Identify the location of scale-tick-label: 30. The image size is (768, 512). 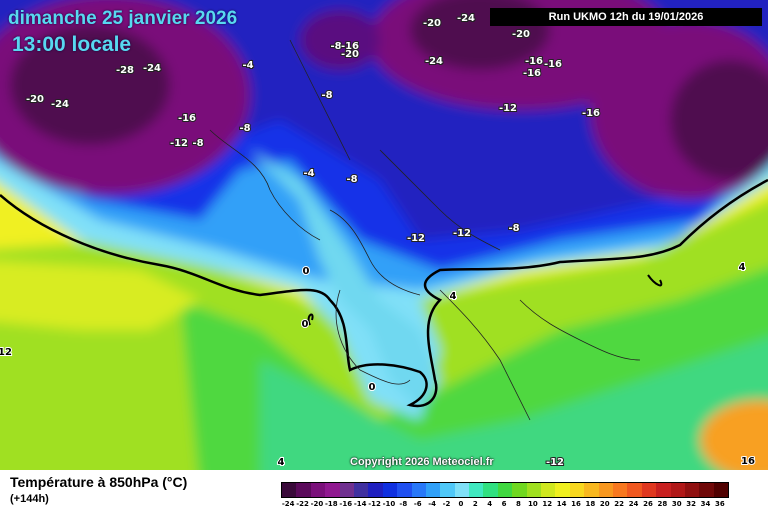
(676, 504).